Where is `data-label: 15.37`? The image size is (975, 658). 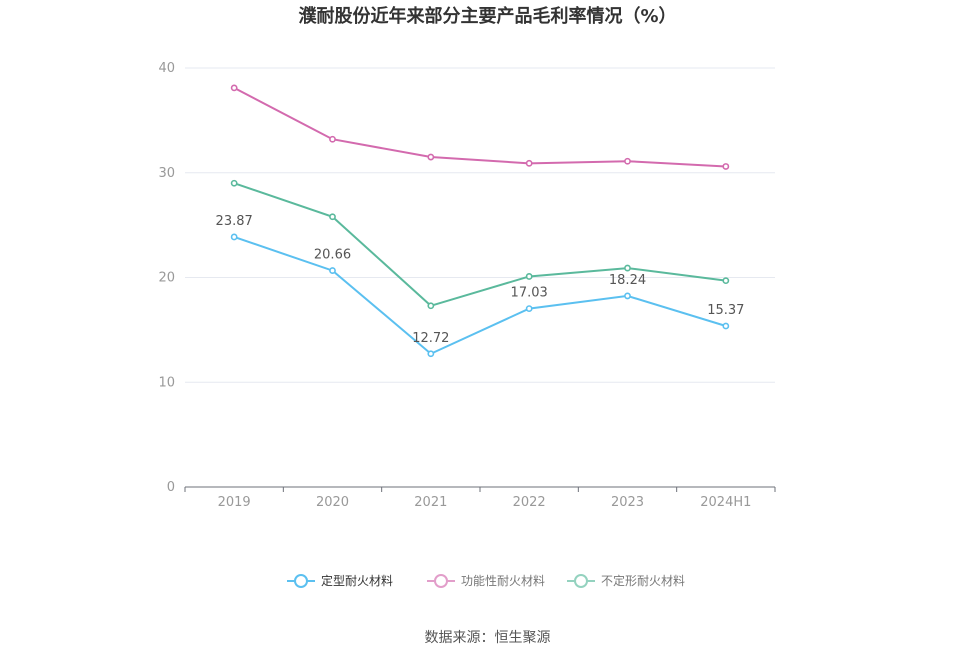
data-label: 15.37 is located at coordinates (725, 310).